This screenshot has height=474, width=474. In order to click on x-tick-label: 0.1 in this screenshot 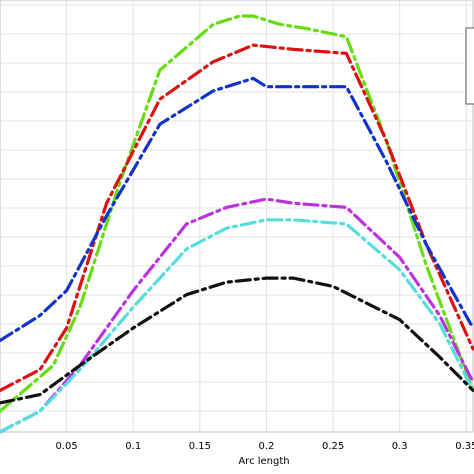, I will do `click(133, 446)`.